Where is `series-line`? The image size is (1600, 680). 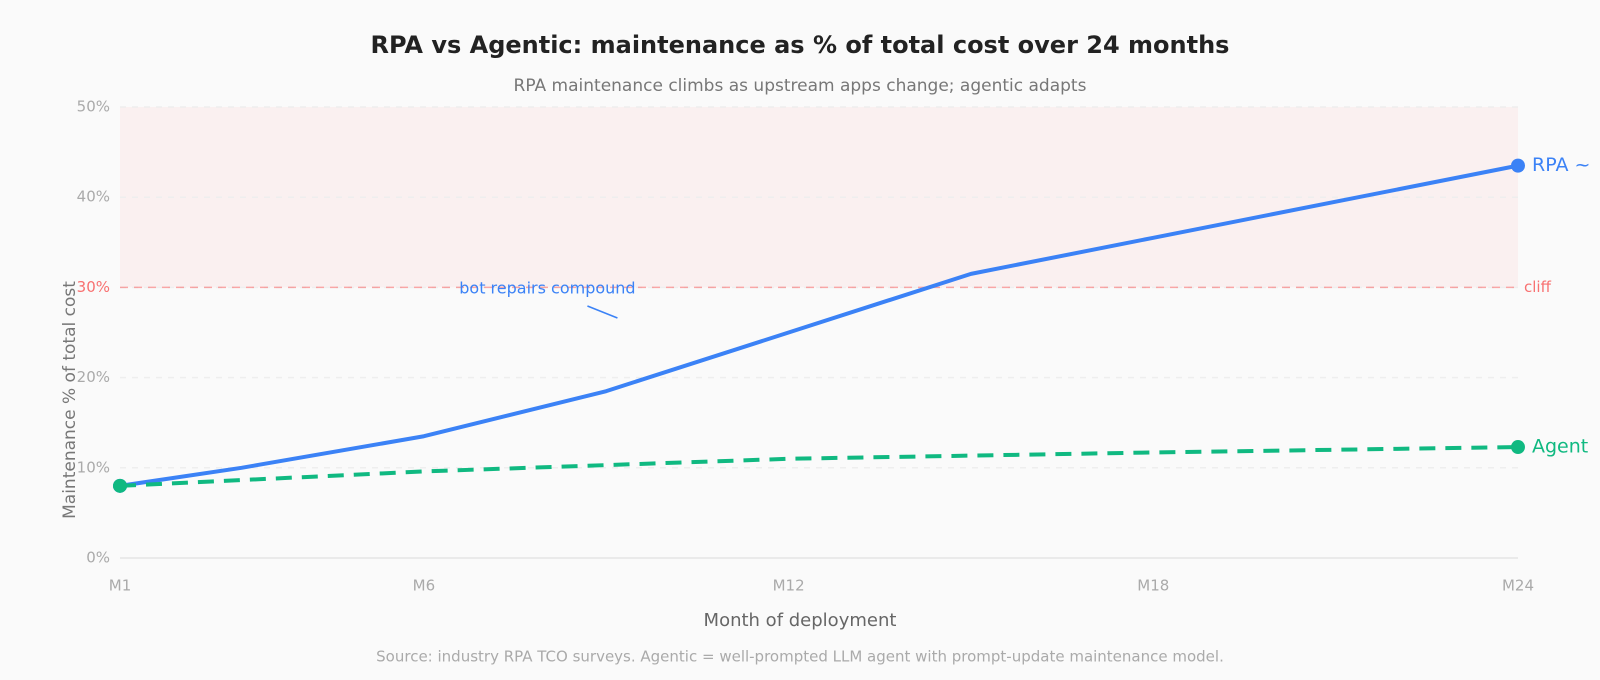
series-line is located at coordinates (819, 466).